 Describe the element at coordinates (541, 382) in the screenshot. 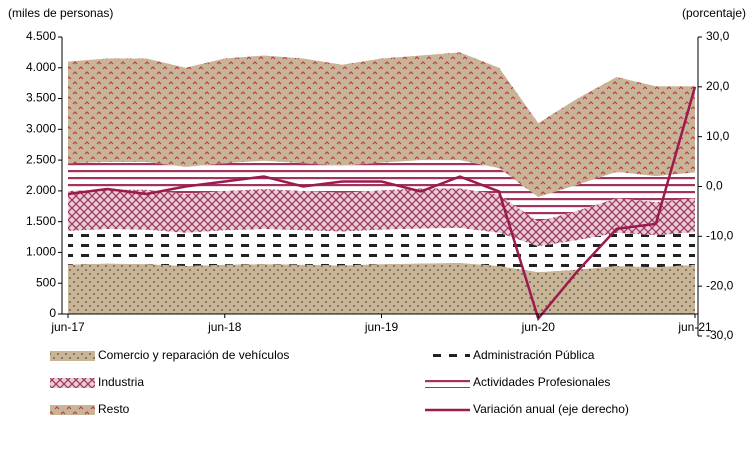

I see `legend-label: Actividades Profesionales` at that location.